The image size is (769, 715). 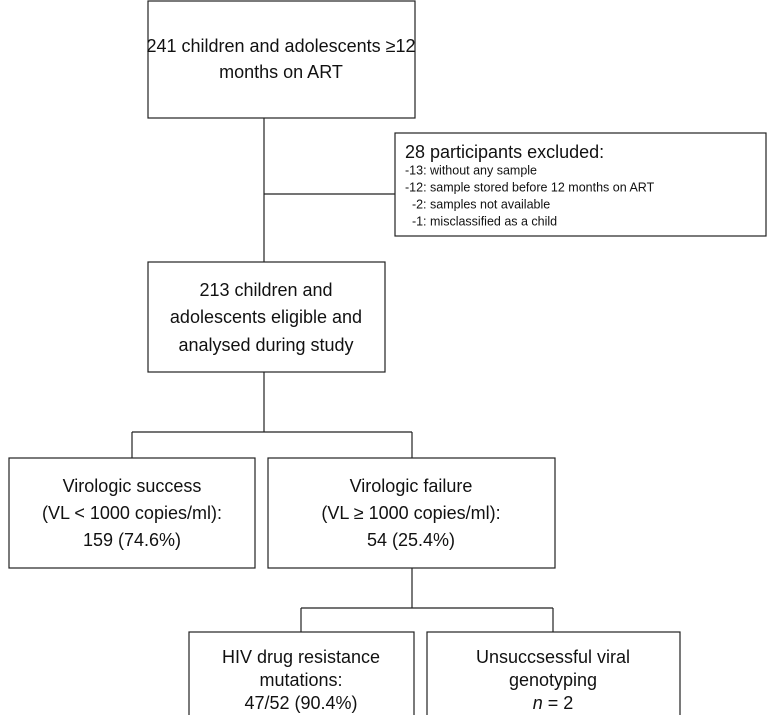 What do you see at coordinates (538, 703) in the screenshot?
I see `count-symbol: n` at bounding box center [538, 703].